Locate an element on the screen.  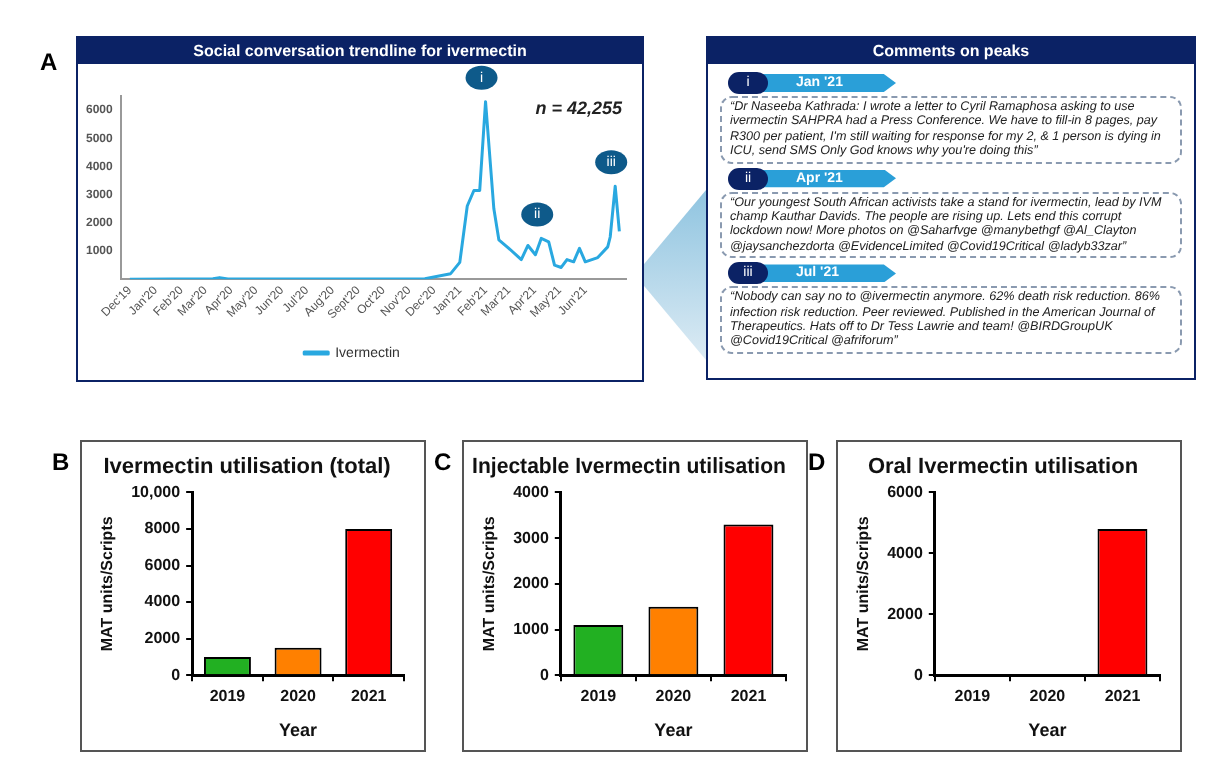
text: B is located at coordinates (62, 463).